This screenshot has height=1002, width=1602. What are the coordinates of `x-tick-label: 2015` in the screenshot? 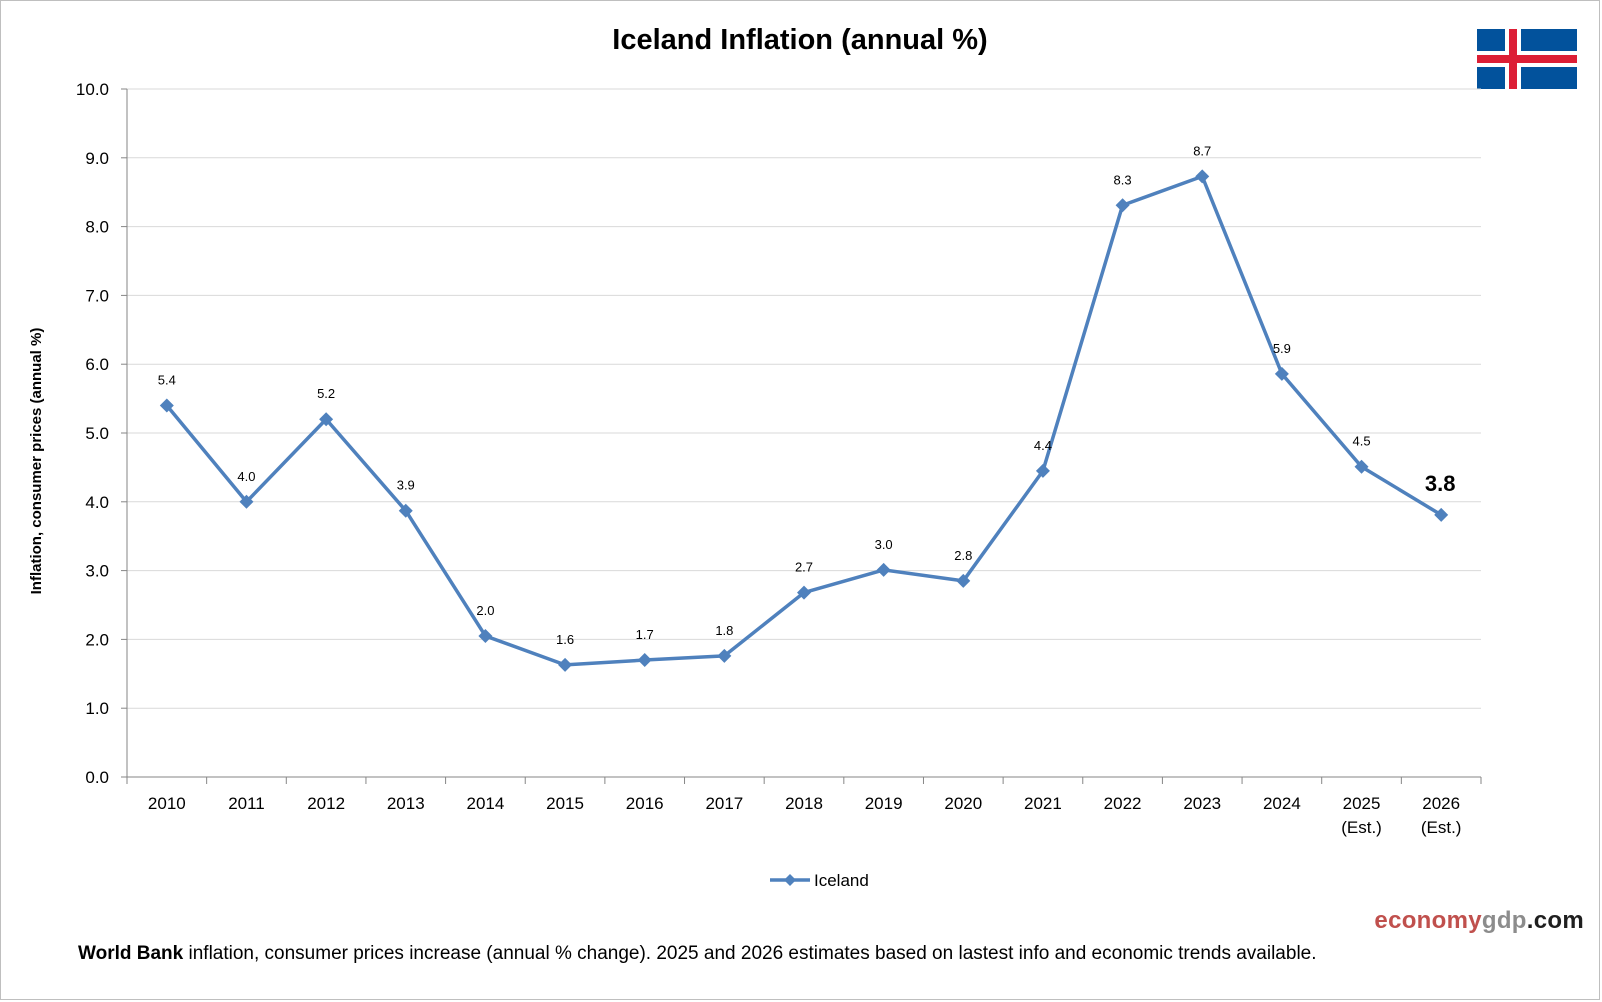 It's located at (565, 803).